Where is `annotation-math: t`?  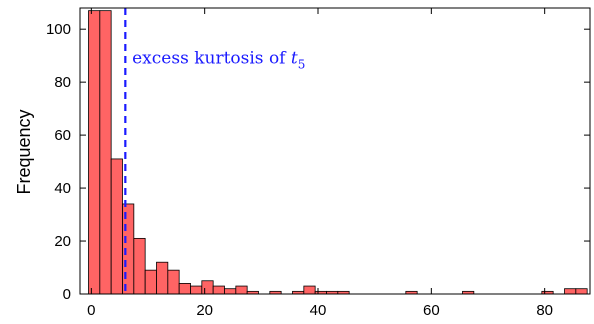 annotation-math: t is located at coordinates (294, 59).